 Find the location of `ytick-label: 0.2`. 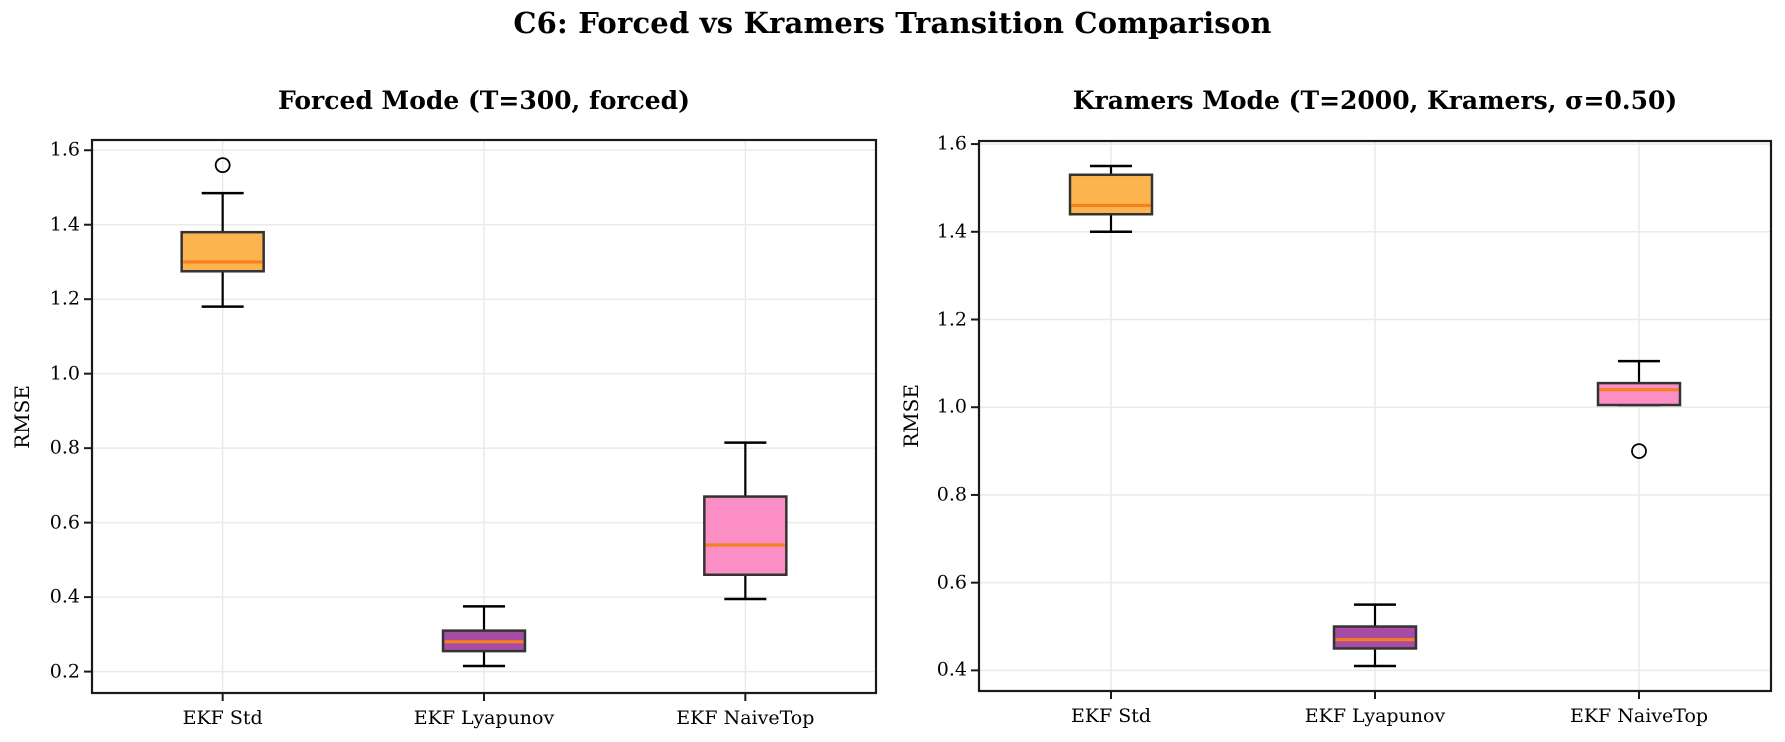

ytick-label: 0.2 is located at coordinates (64, 671).